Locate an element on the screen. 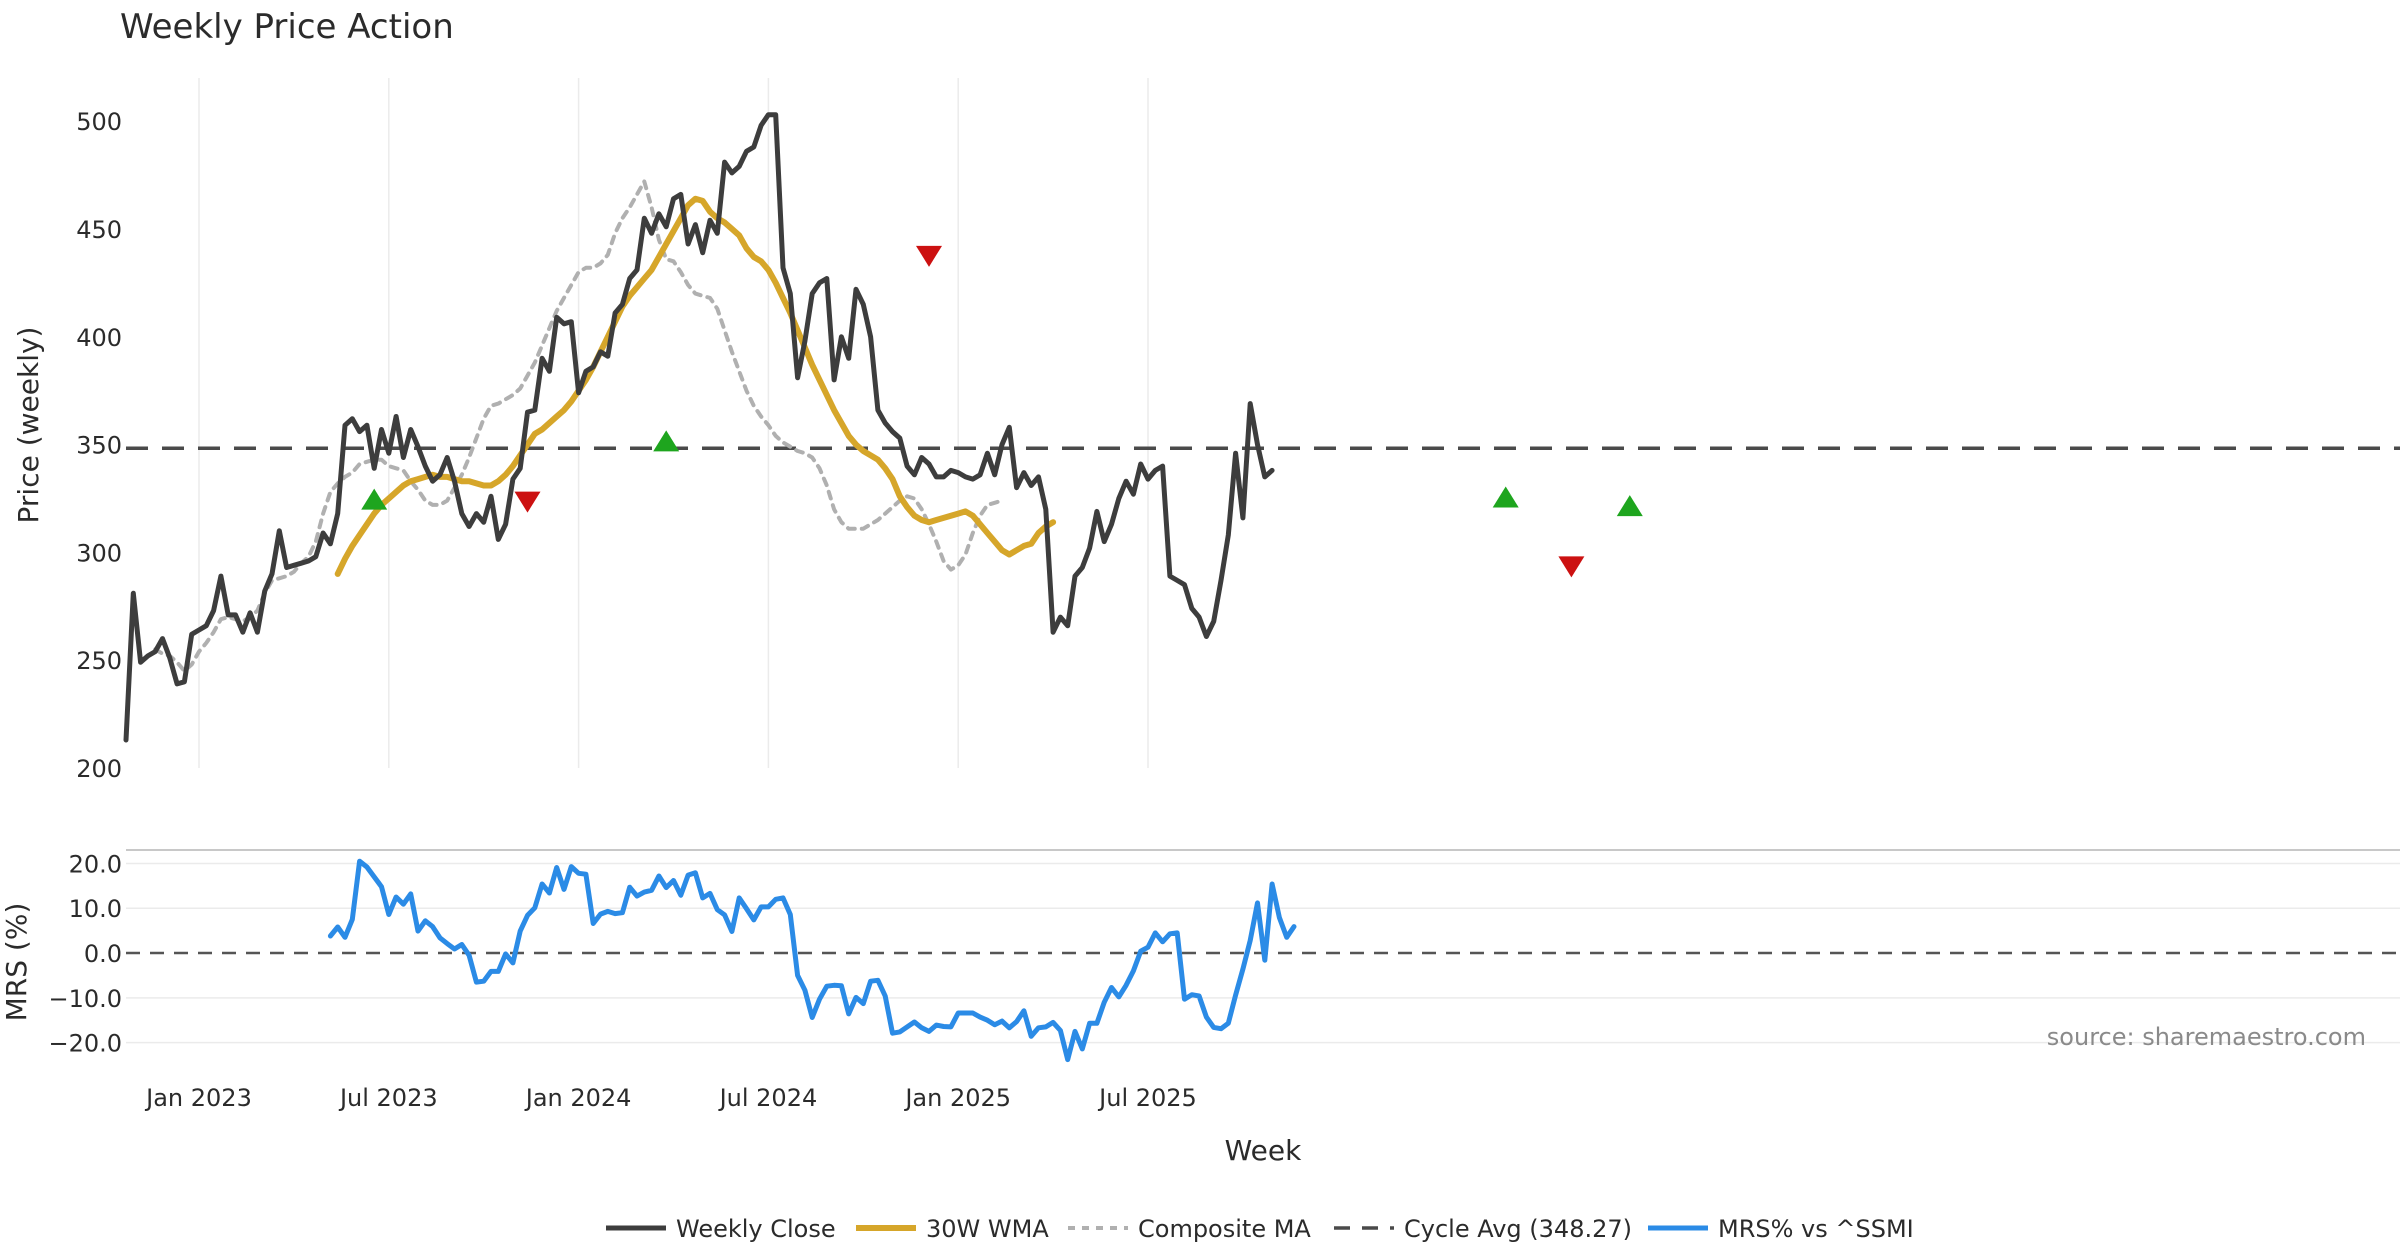  x-tick-label: Jan 2024 is located at coordinates (578, 1098).